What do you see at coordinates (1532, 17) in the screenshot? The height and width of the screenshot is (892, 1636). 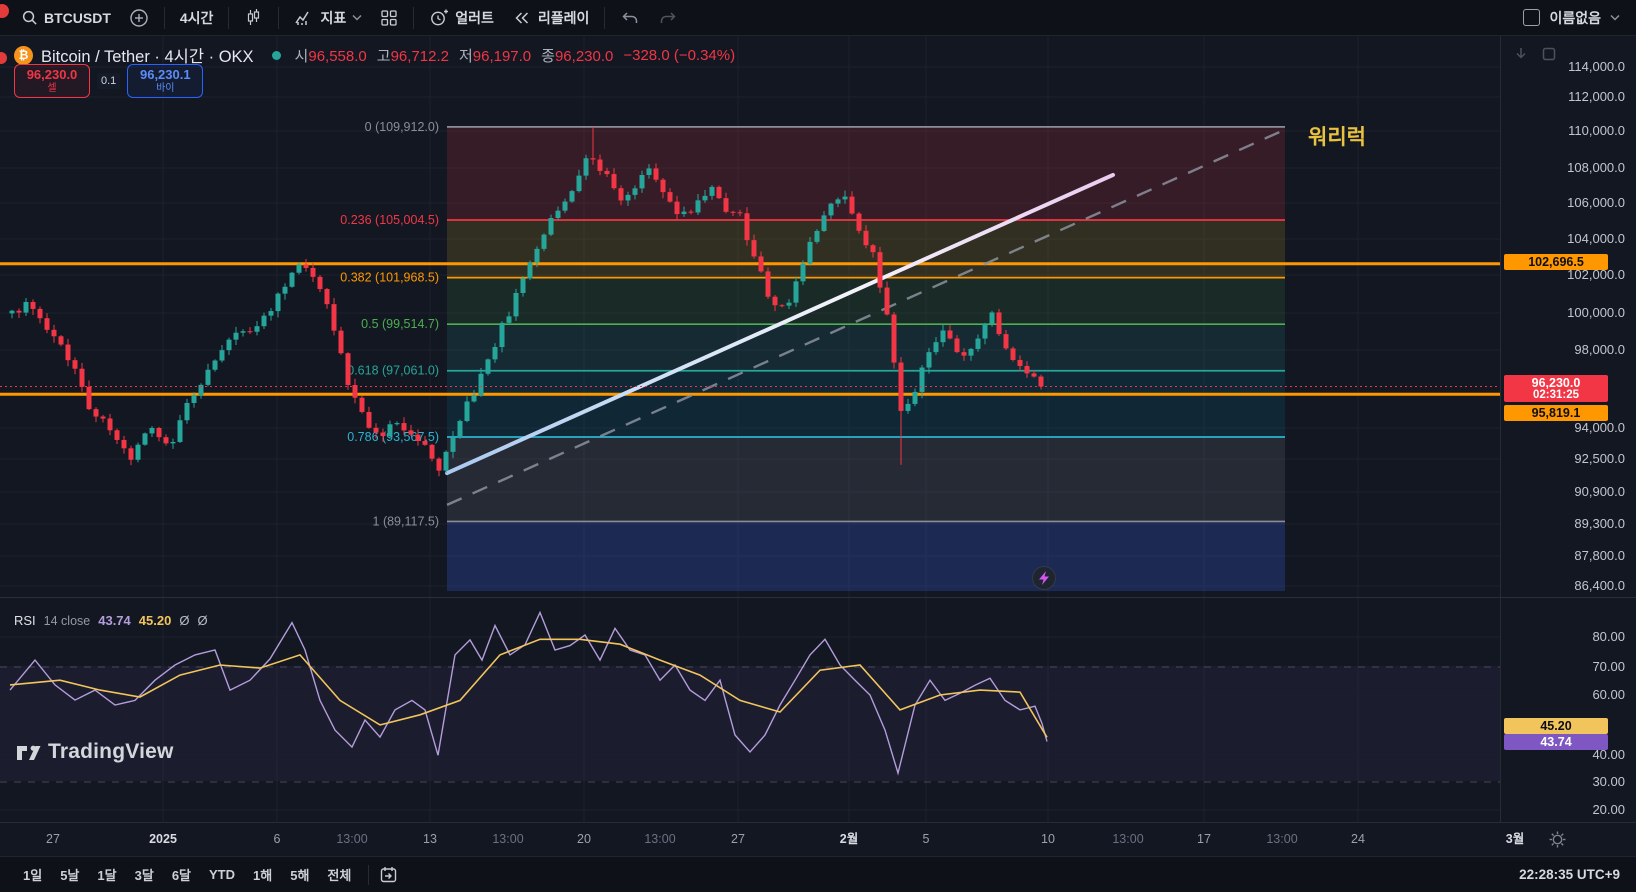 I see `layout-checkbox-icon` at bounding box center [1532, 17].